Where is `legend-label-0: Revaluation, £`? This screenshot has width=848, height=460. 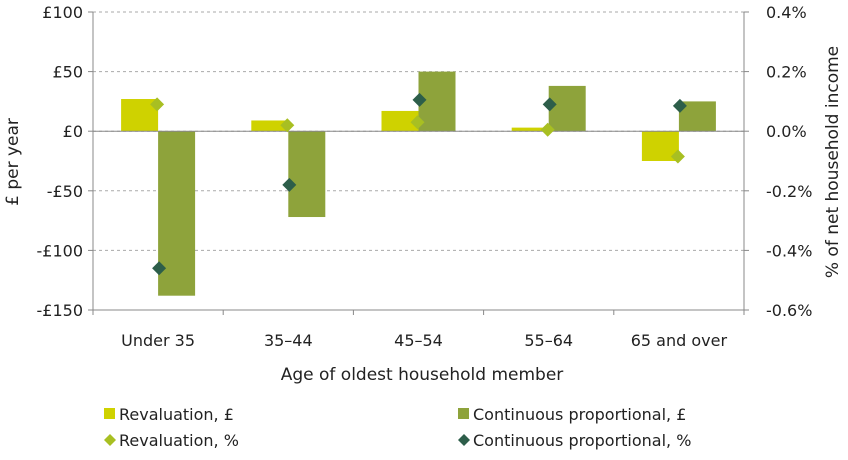
legend-label-0: Revaluation, £ is located at coordinates (176, 414).